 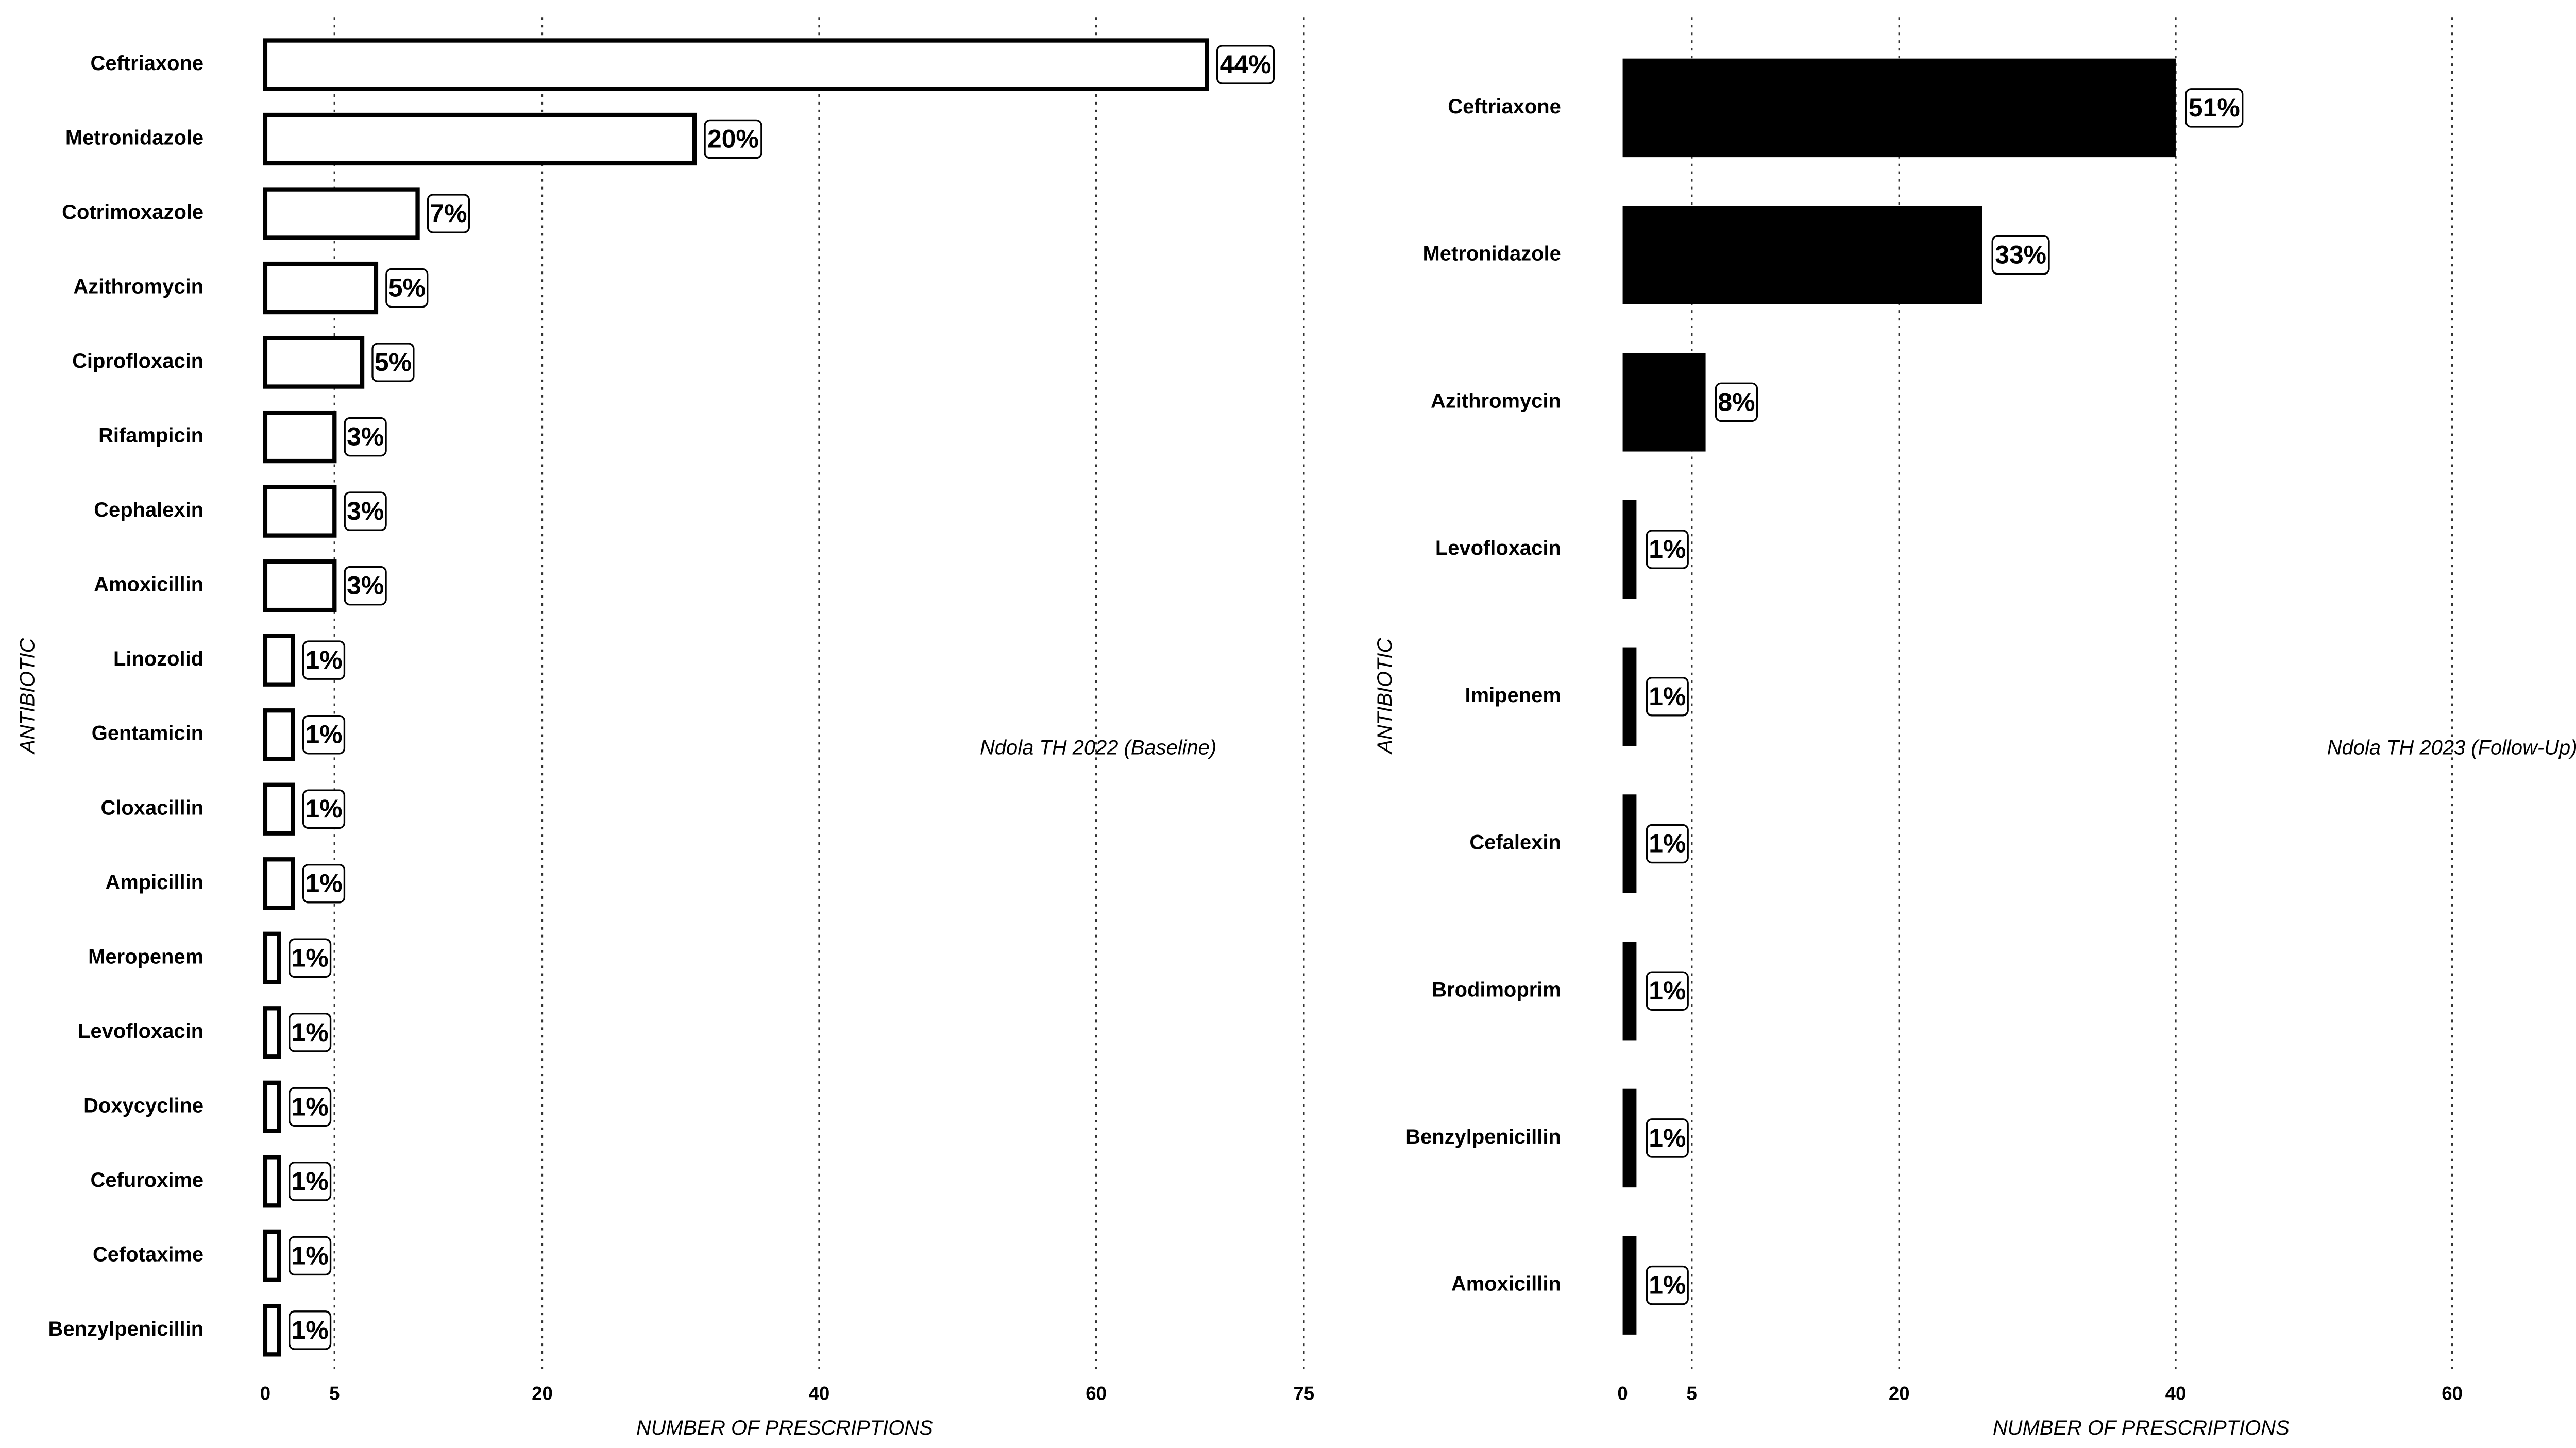 I want to click on value-label: 7%, so click(x=448, y=213).